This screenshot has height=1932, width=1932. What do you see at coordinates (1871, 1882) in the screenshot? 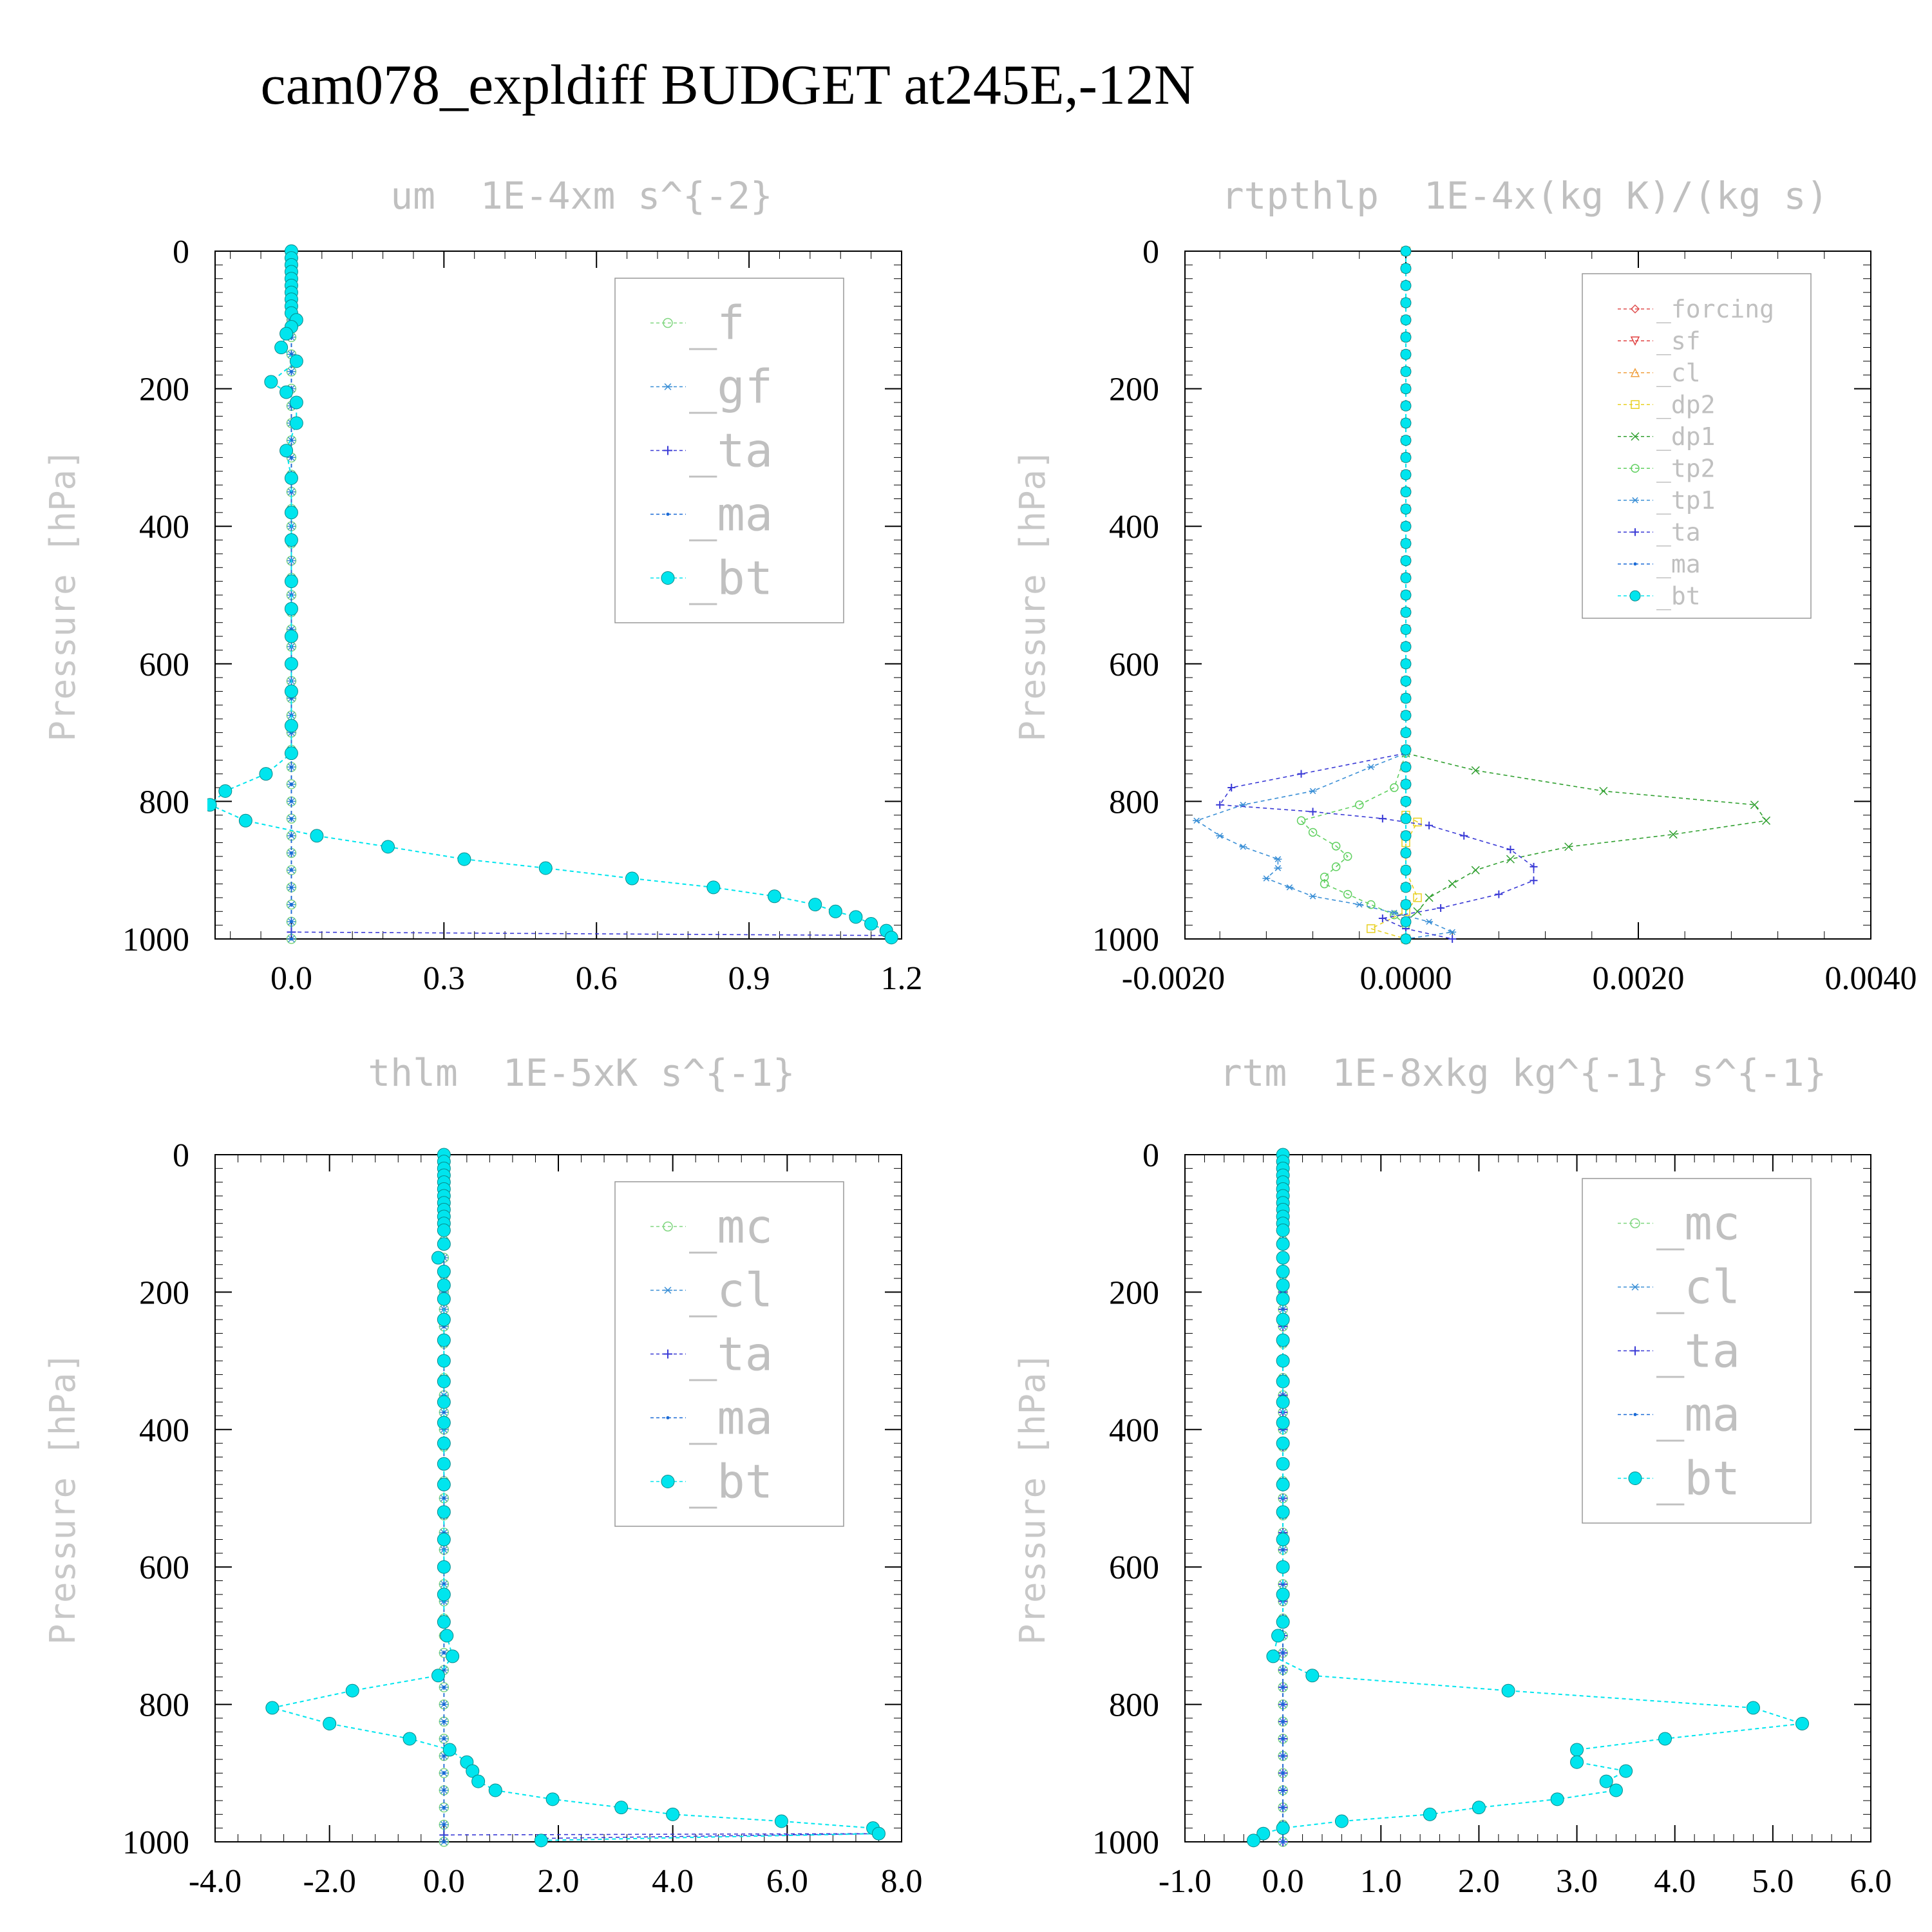
I see `x-tick-label: 6.0` at bounding box center [1871, 1882].